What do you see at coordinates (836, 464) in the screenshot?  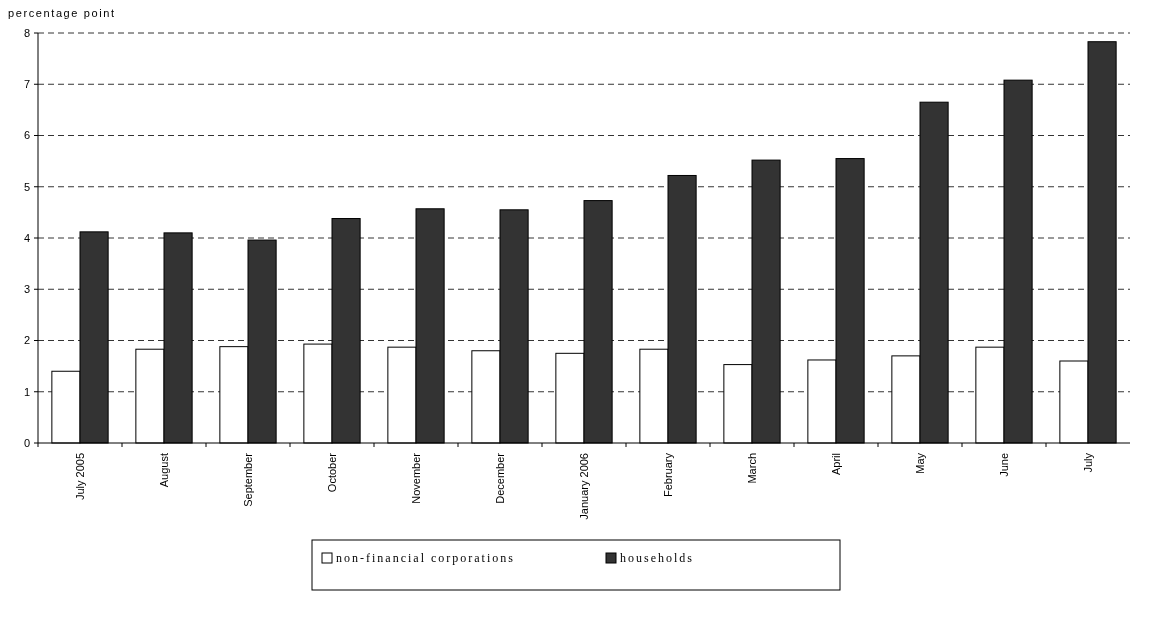 I see `x-tick-label: April` at bounding box center [836, 464].